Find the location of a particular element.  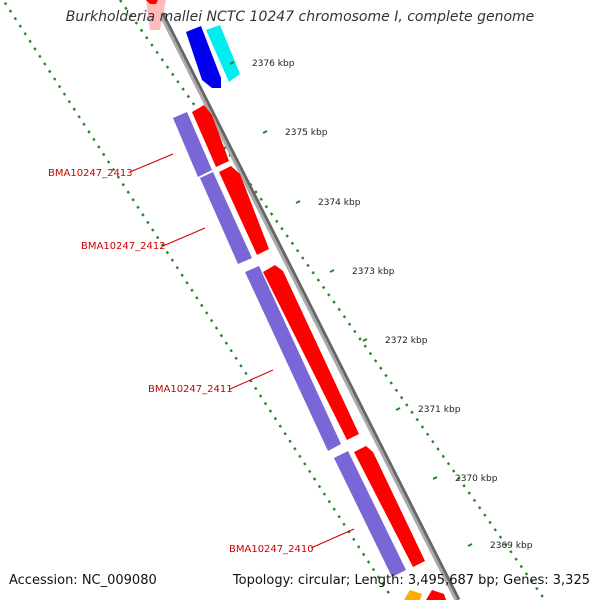

gene-label: BMA10247_2410 is located at coordinates (271, 549).